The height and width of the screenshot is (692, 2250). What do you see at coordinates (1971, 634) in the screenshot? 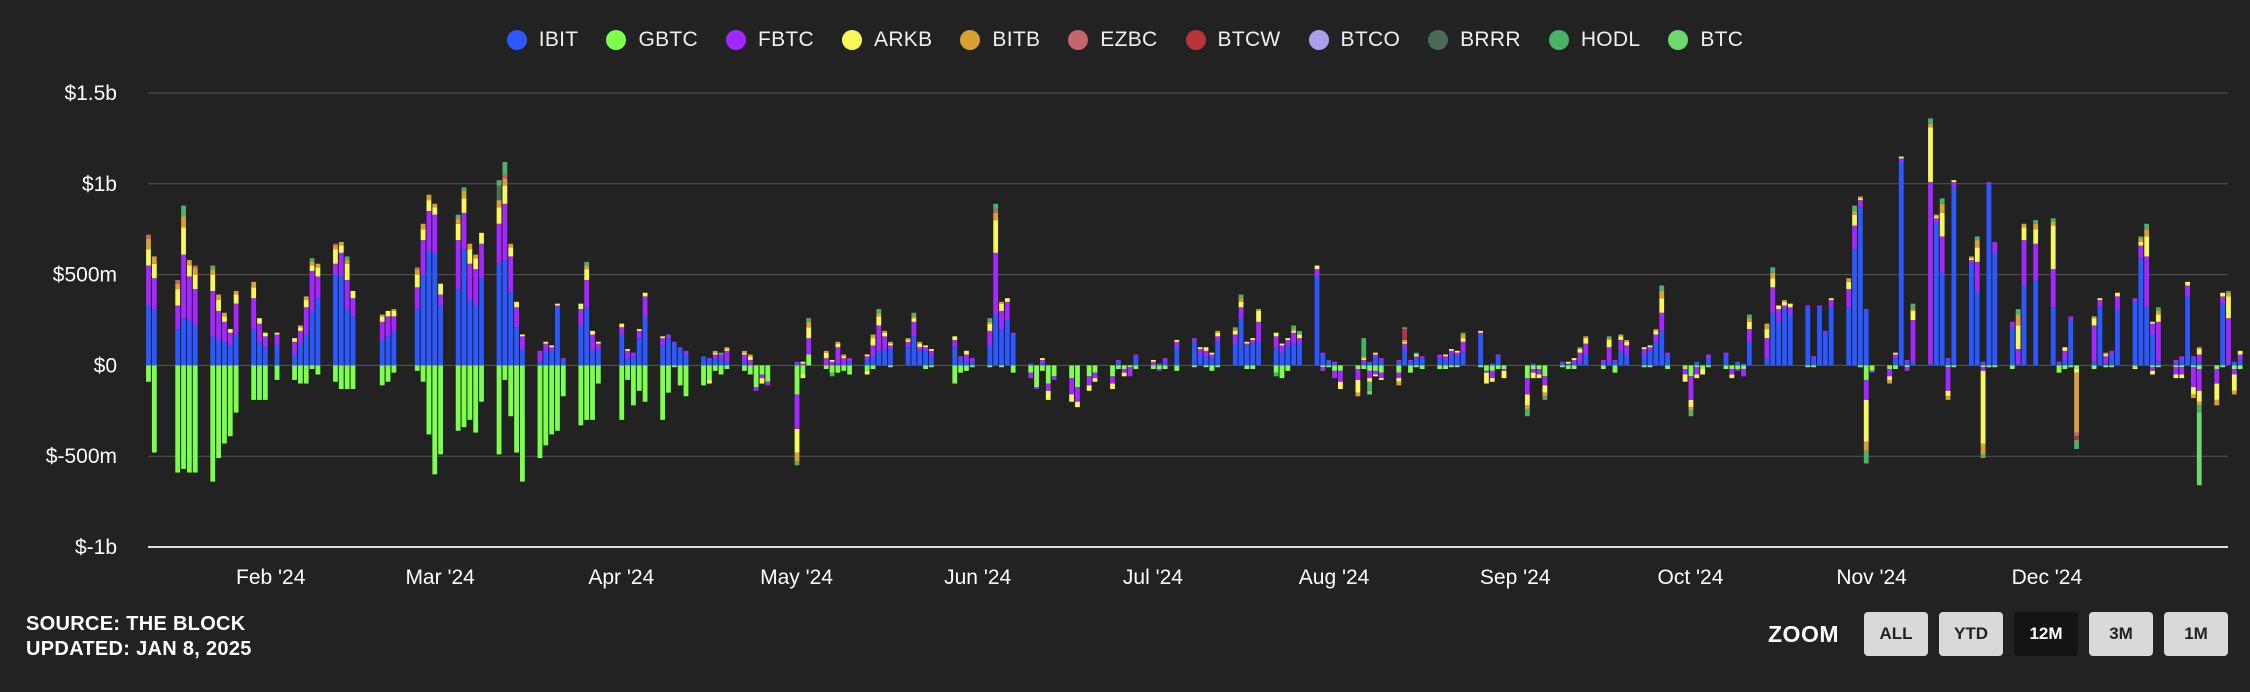
I see `zoom-ytd-button: YTD` at bounding box center [1971, 634].